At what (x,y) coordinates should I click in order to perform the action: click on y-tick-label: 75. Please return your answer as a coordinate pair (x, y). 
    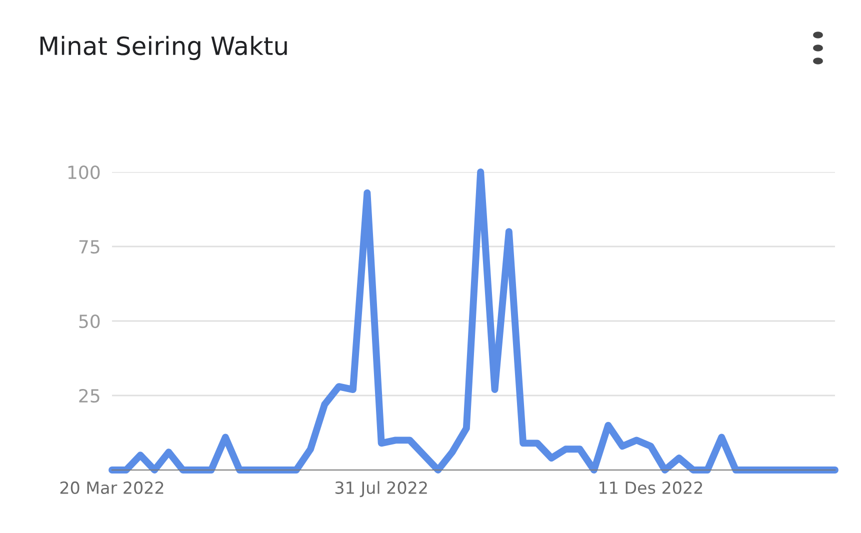
    Looking at the image, I should click on (89, 247).